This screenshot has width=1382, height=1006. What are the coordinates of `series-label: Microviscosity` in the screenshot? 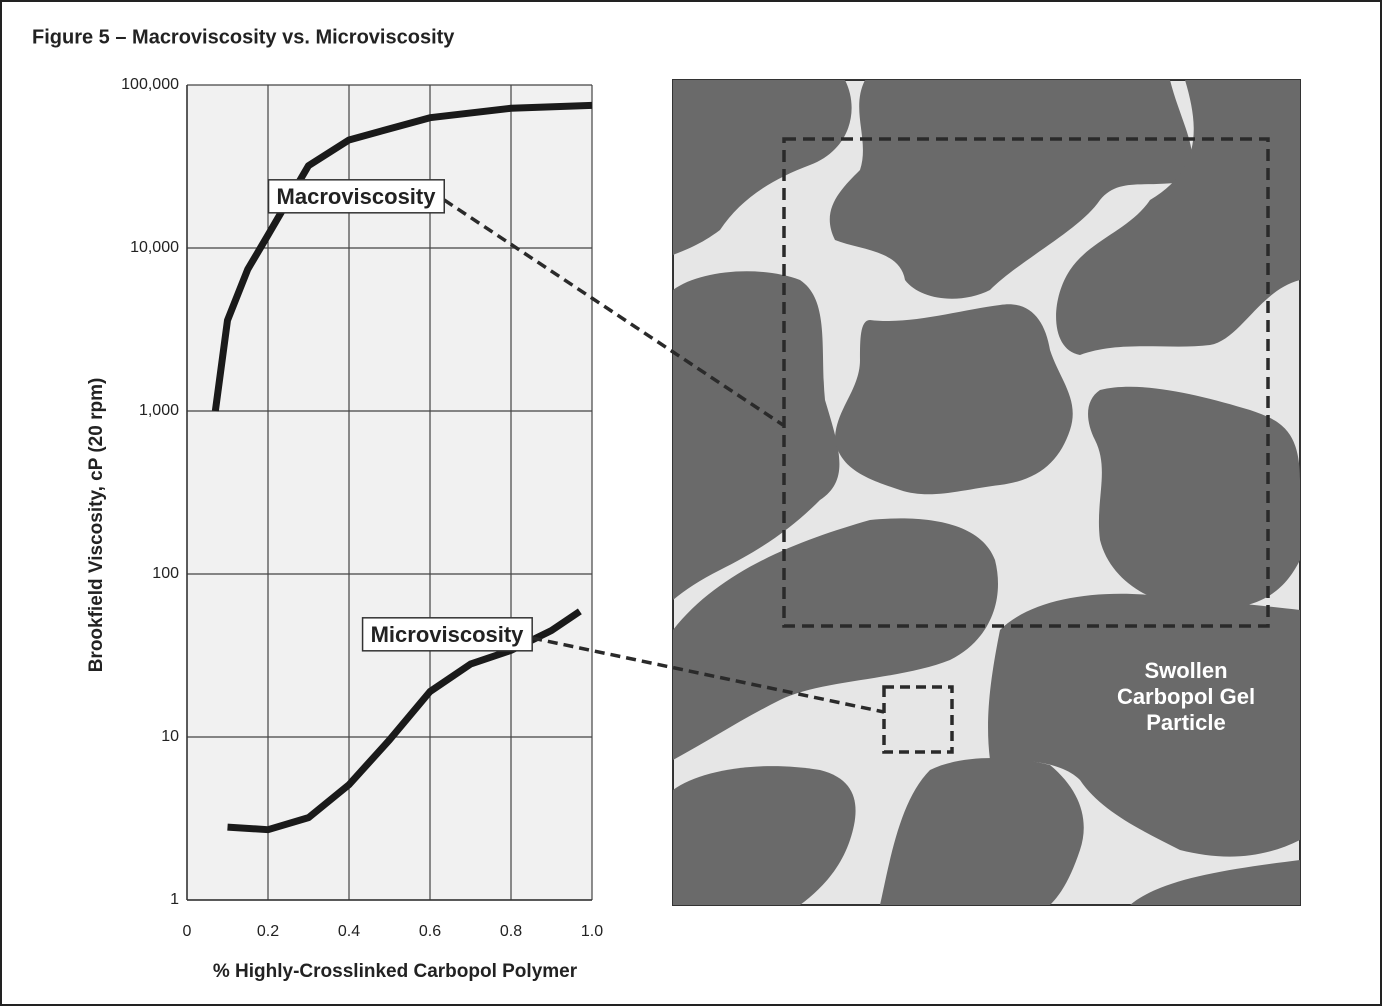 It's located at (448, 634).